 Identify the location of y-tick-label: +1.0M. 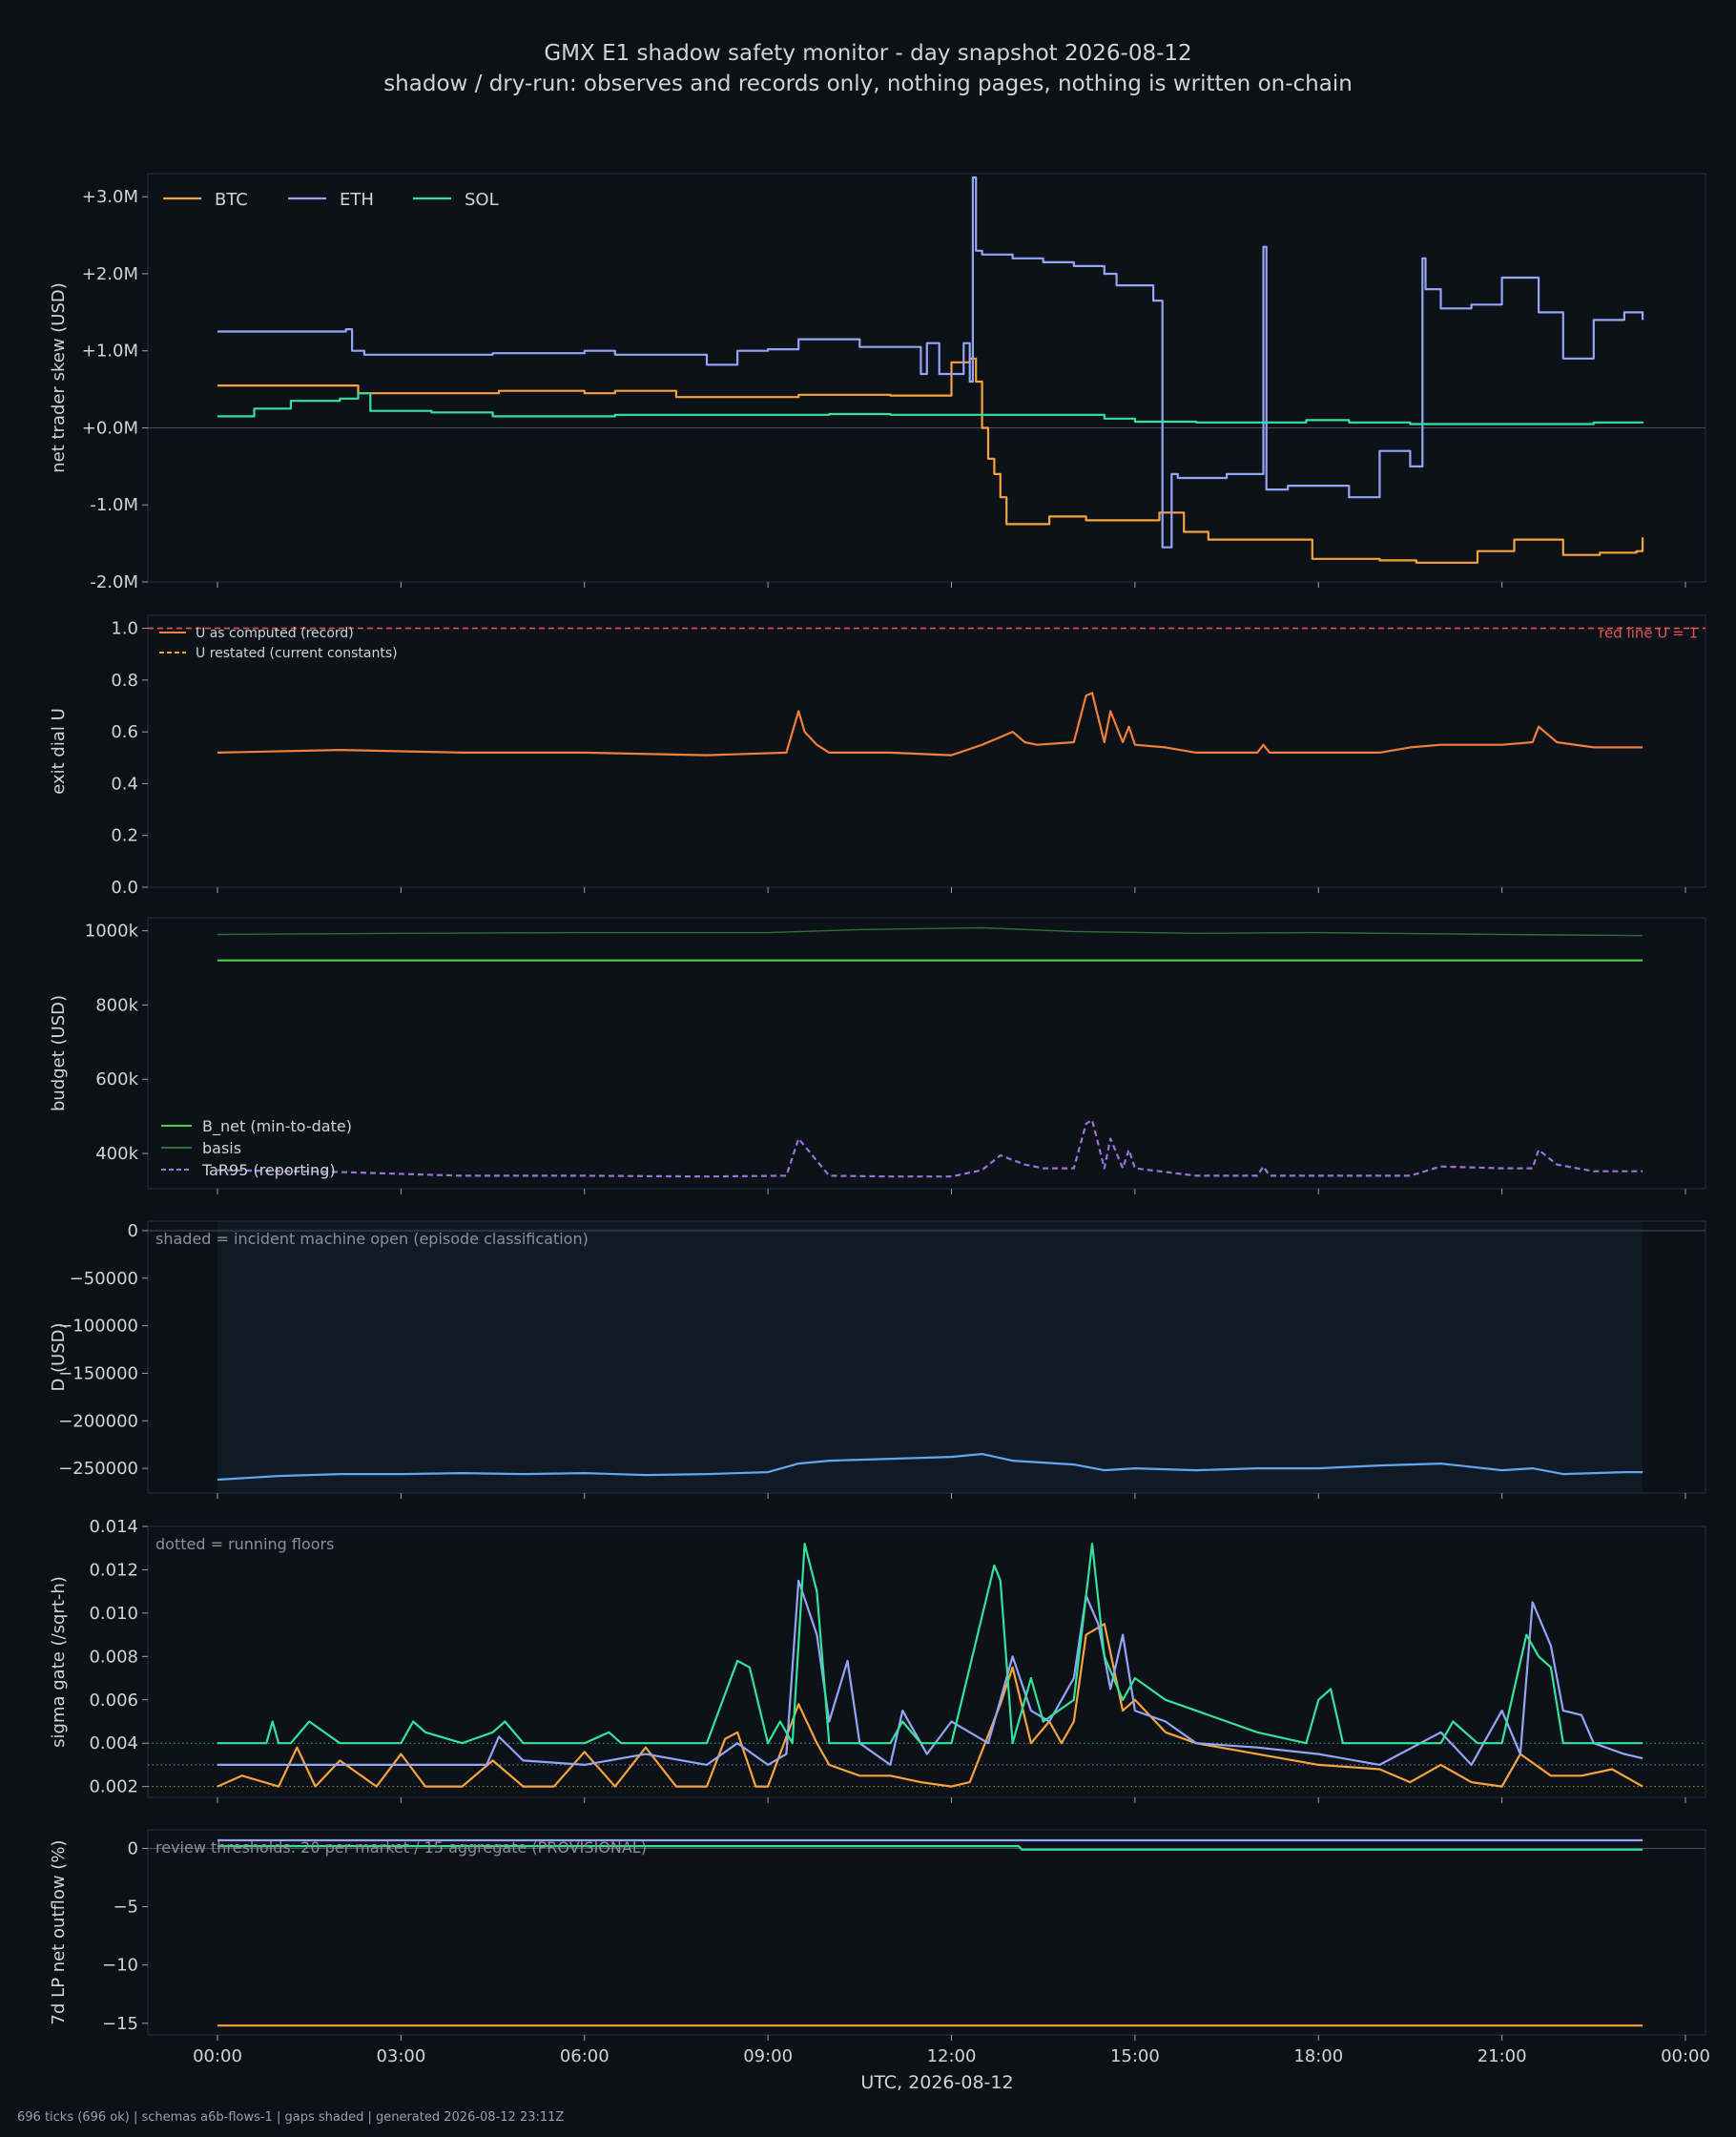
(110, 352).